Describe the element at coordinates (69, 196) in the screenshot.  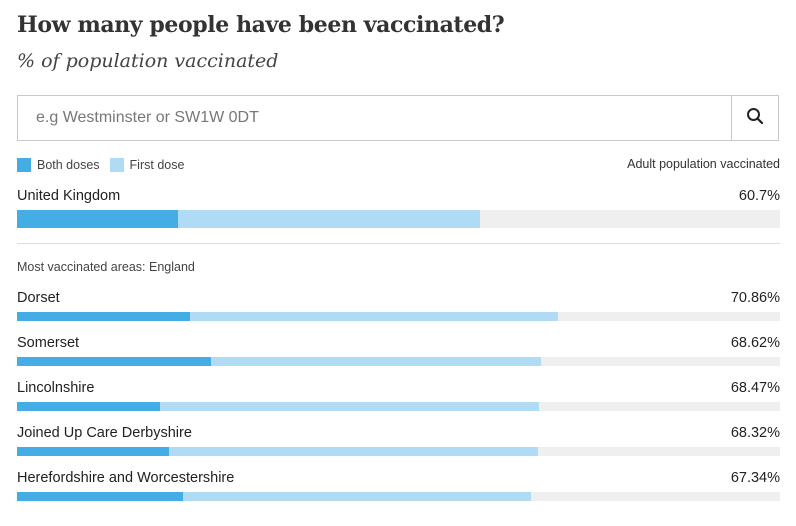
I see `row-label: United Kingdom` at that location.